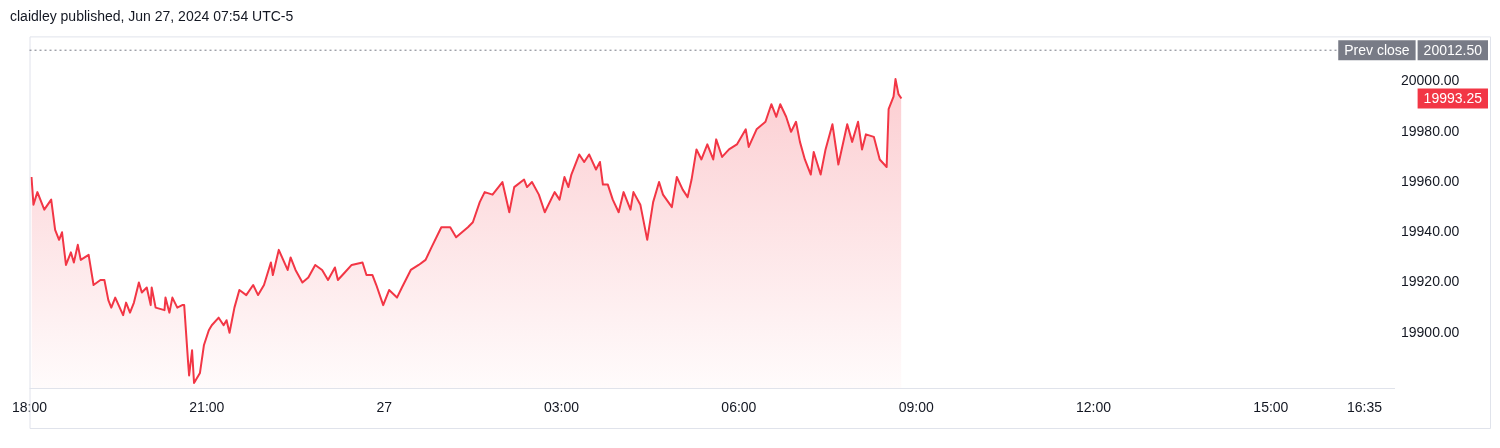 The image size is (1500, 448). Describe the element at coordinates (1271, 407) in the screenshot. I see `x-tick-label: 15:00` at that location.